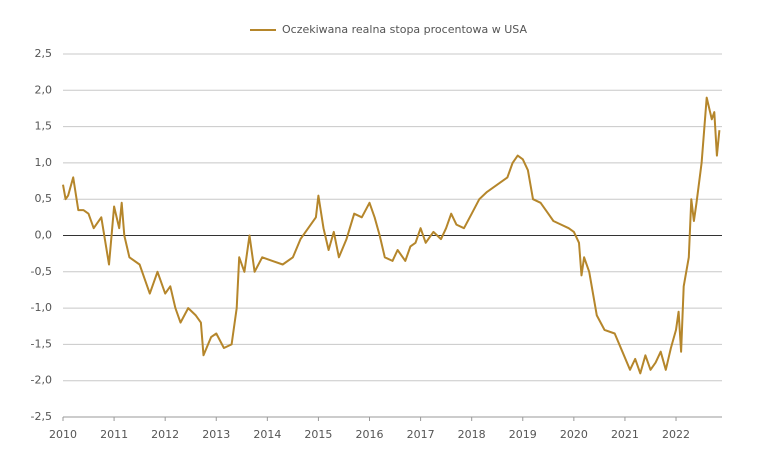  What do you see at coordinates (114, 434) in the screenshot?
I see `x-tick-label: 2011` at bounding box center [114, 434].